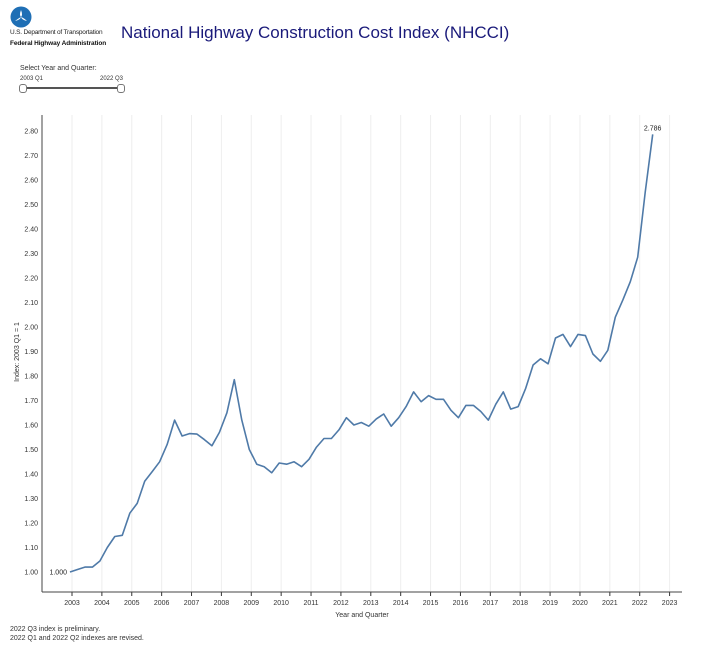 Image resolution: width=705 pixels, height=659 pixels. I want to click on dot-logo-icon, so click(21, 17).